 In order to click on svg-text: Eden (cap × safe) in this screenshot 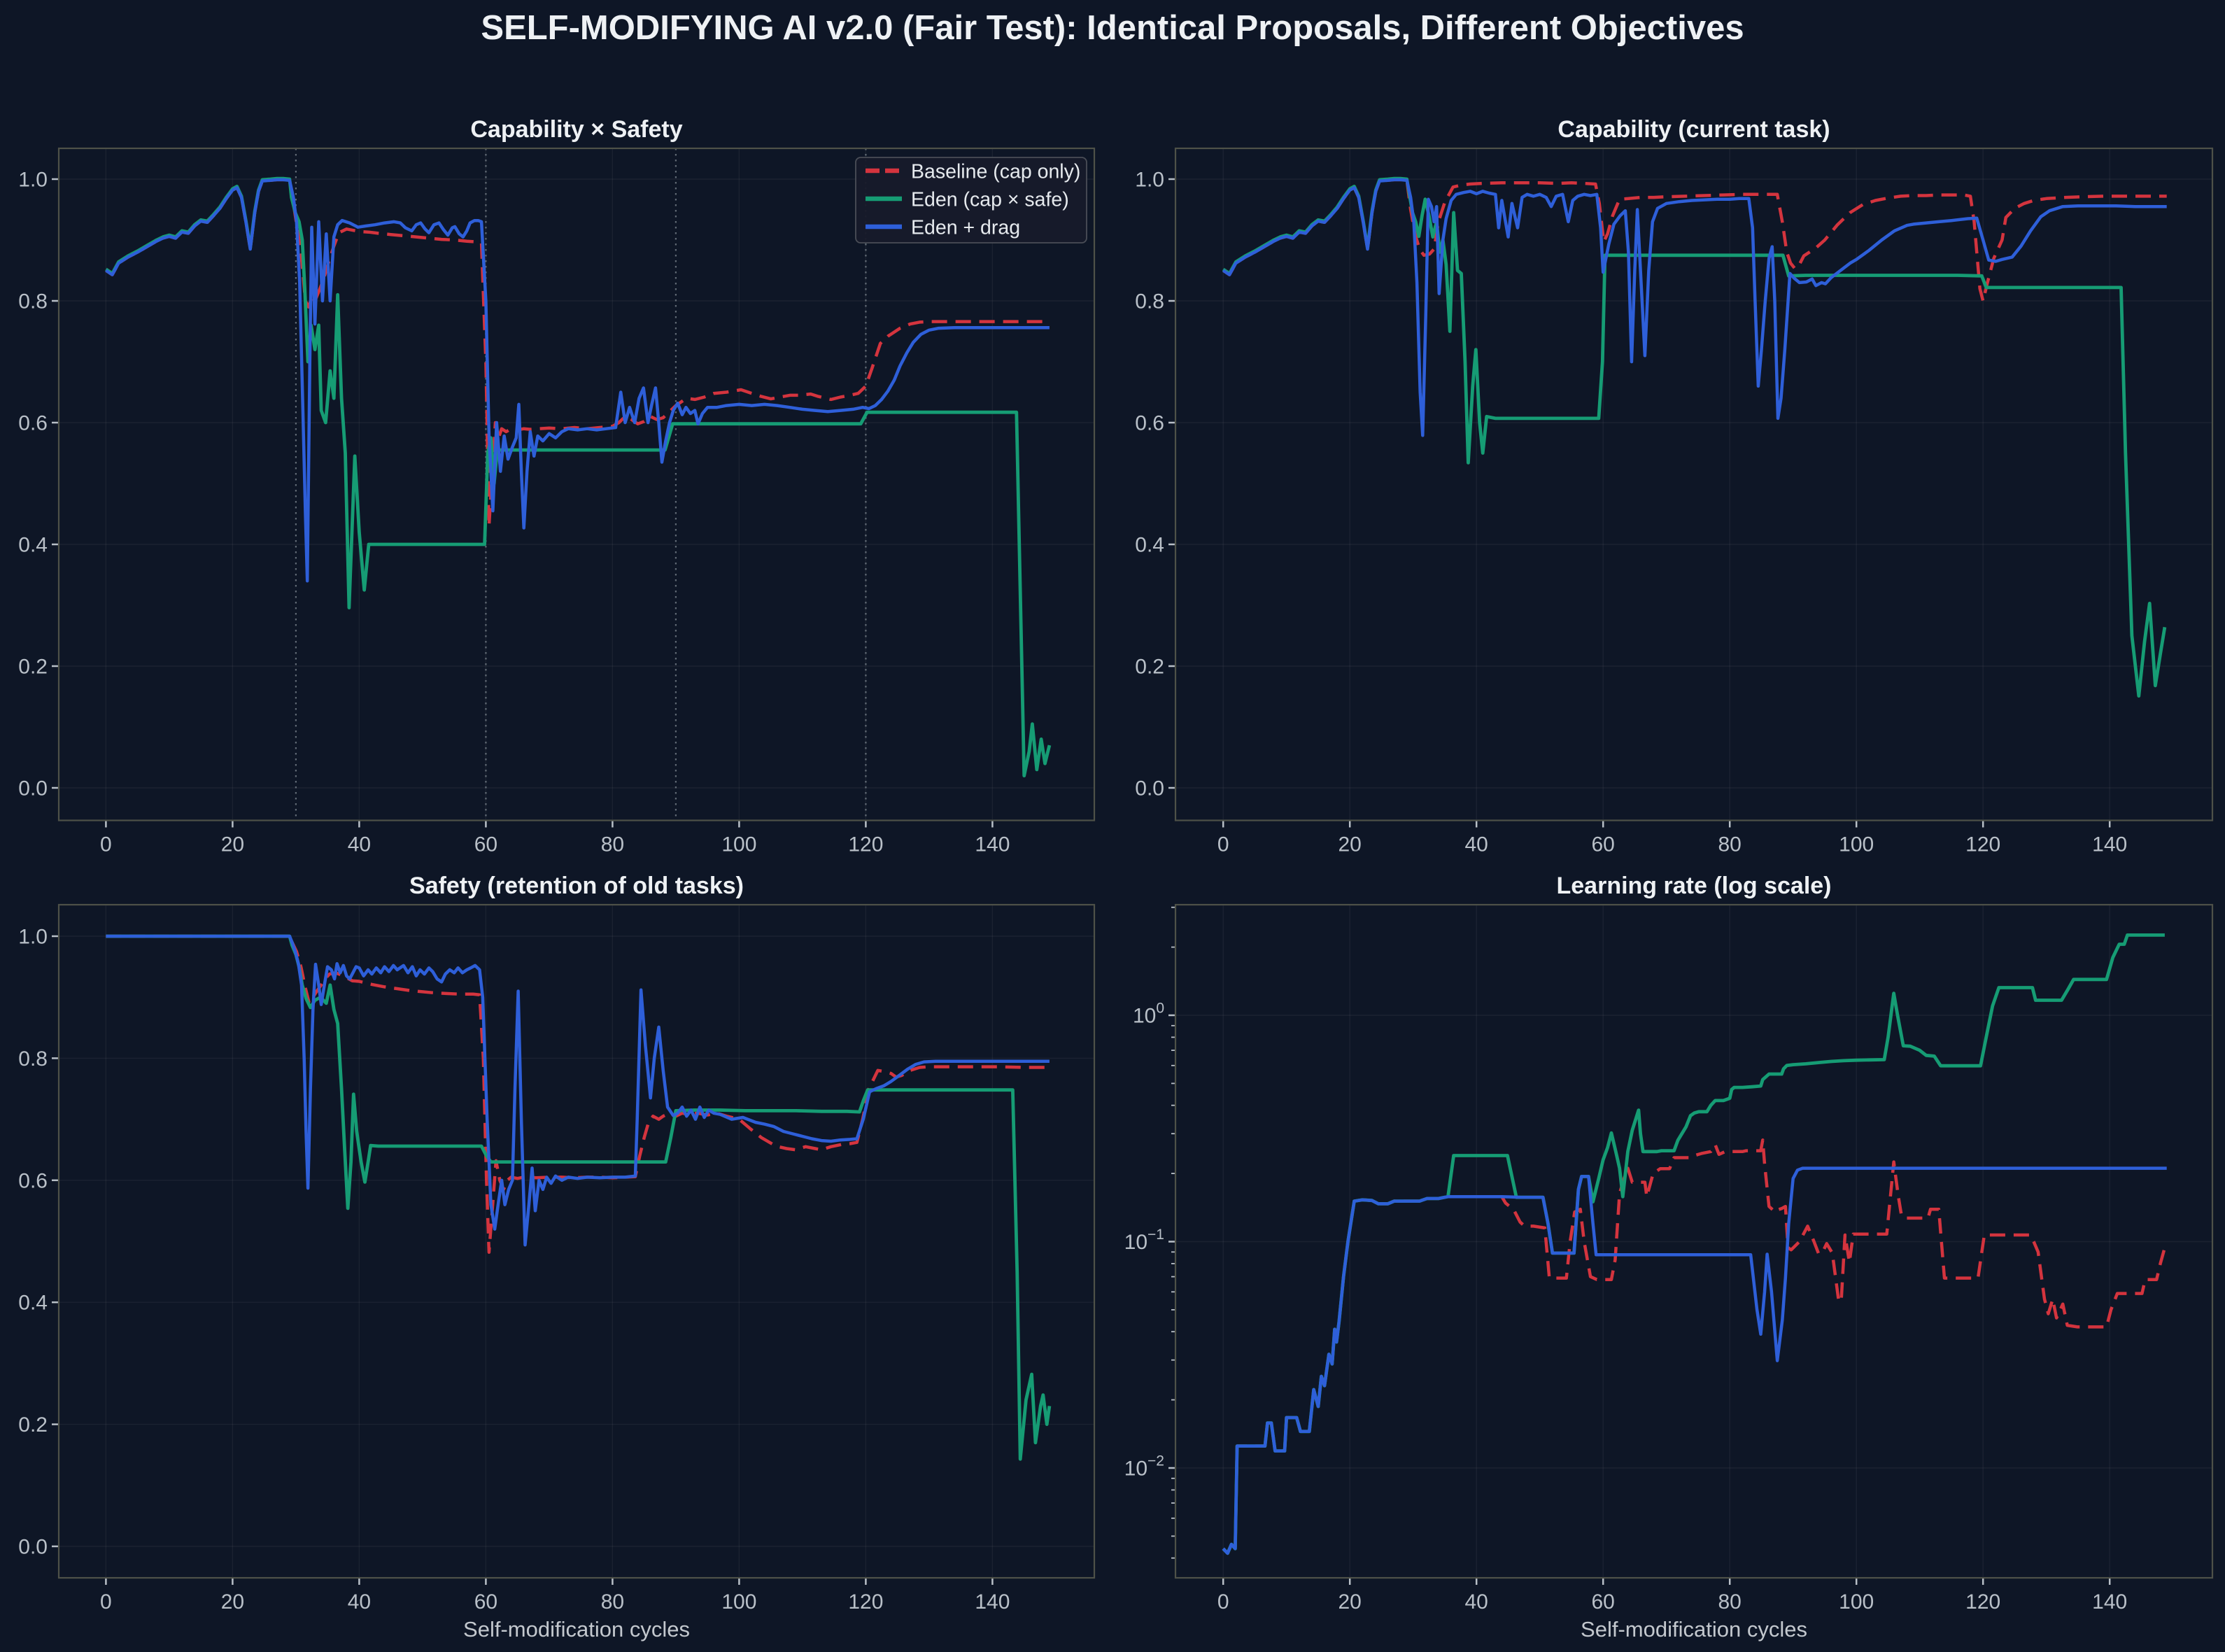, I will do `click(990, 200)`.